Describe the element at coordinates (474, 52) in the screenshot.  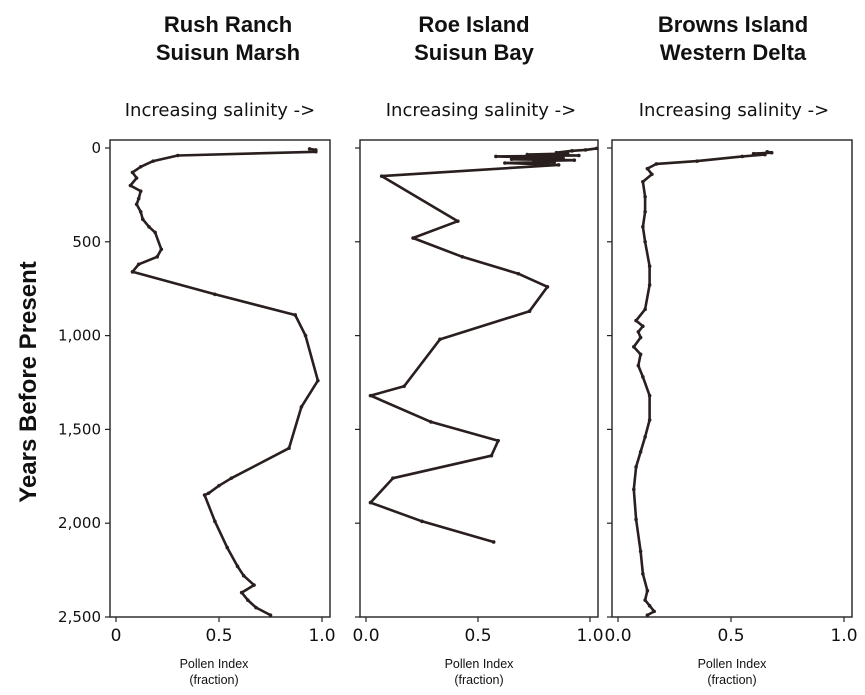
I see `panel-title-line: Suisun Bay` at that location.